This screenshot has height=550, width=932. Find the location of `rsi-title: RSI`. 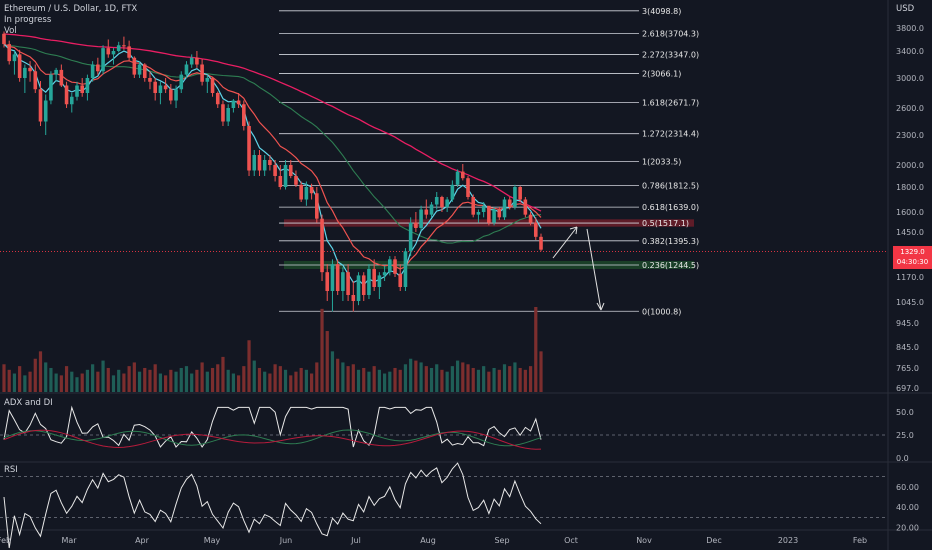

rsi-title: RSI is located at coordinates (11, 470).